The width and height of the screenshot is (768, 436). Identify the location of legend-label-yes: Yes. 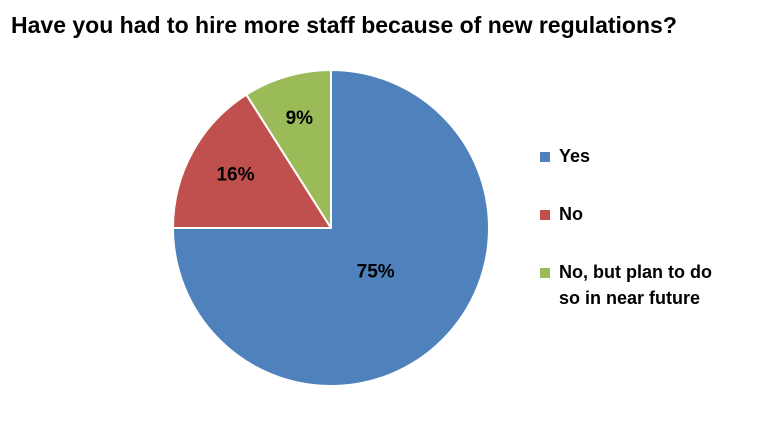
(575, 156).